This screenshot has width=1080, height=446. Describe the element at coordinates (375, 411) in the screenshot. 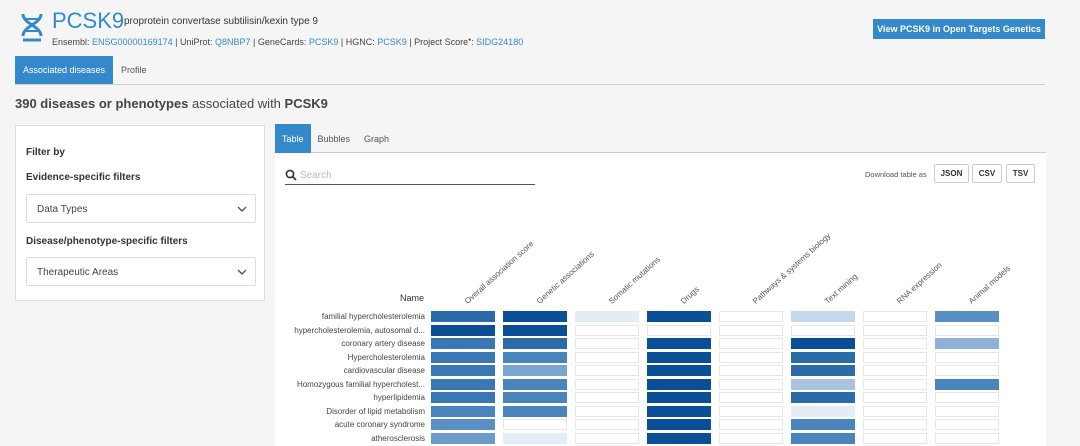

I see `row-disease-name: Disorder of lipid metabolism` at that location.